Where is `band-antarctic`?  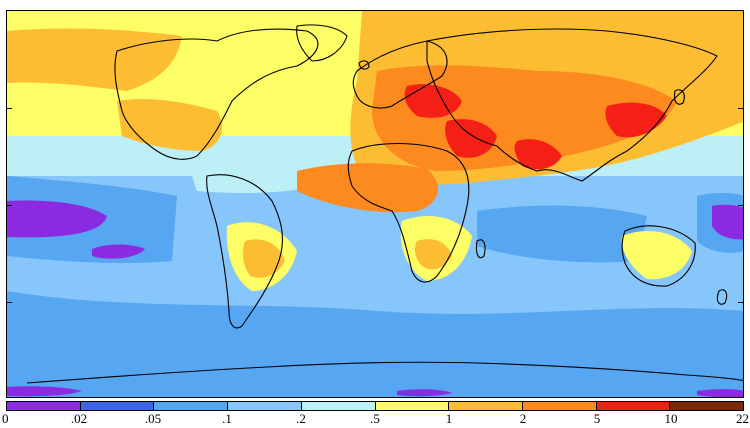 band-antarctic is located at coordinates (375, 369).